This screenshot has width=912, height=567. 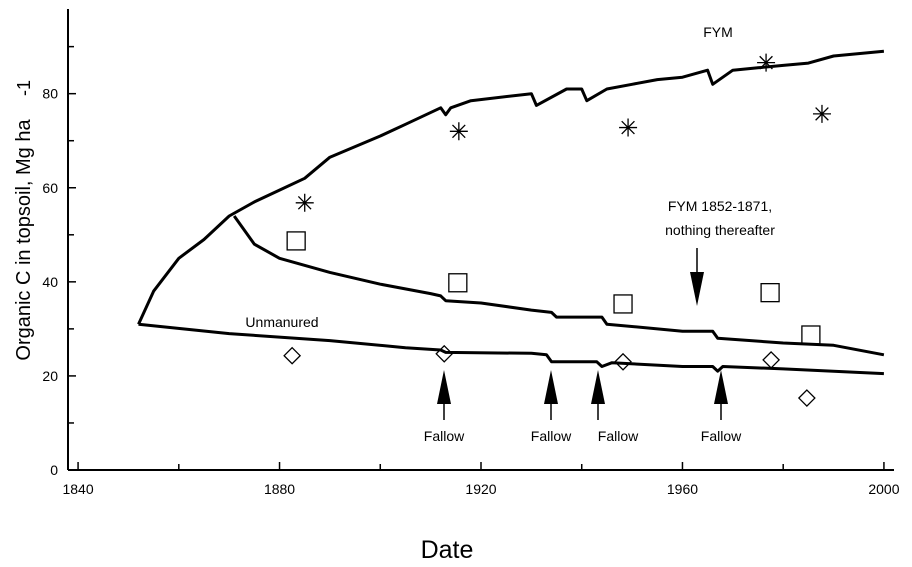 What do you see at coordinates (24, 88) in the screenshot?
I see `y-axis-label-superscript: -1` at bounding box center [24, 88].